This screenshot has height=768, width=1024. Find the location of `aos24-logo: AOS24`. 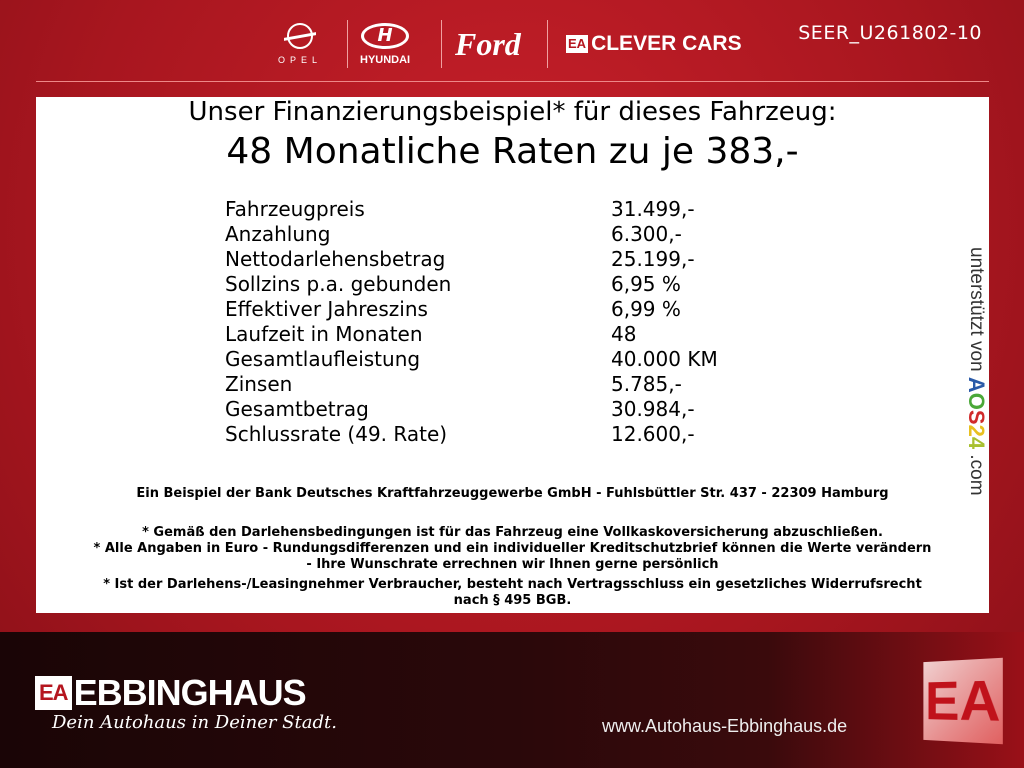

aos24-logo: AOS24 is located at coordinates (976, 413).